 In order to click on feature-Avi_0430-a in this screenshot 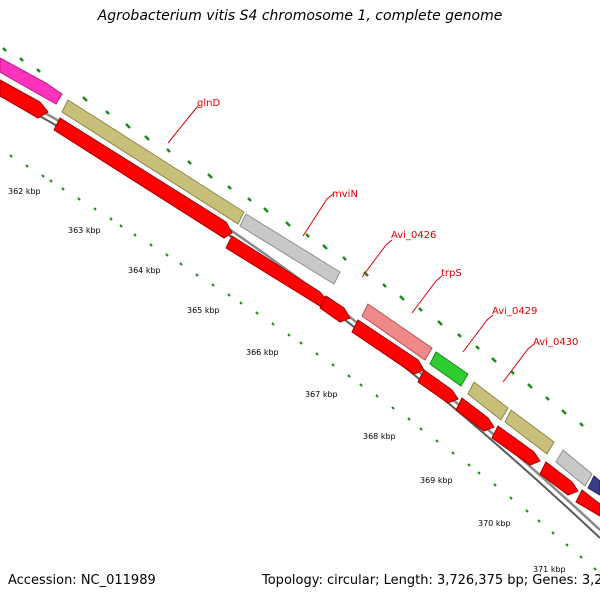, I will do `click(488, 401)`.